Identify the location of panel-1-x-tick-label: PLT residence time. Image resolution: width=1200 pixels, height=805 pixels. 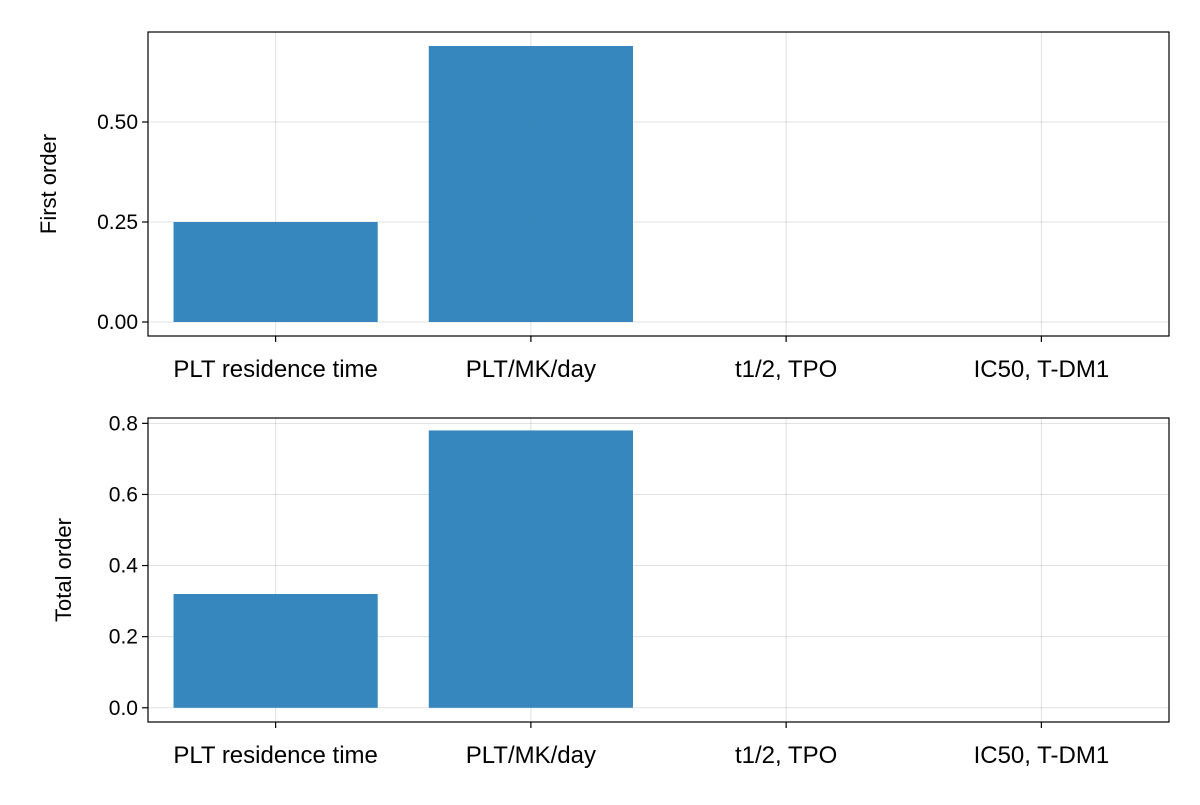
(275, 369).